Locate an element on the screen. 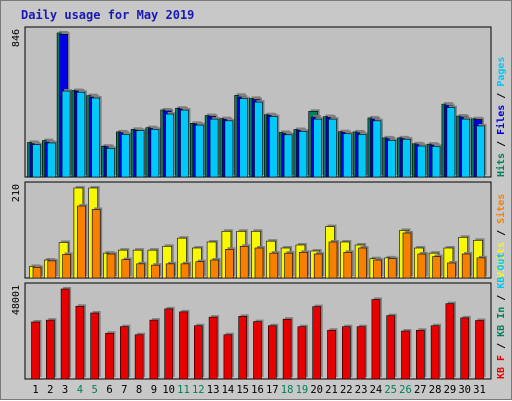 Image resolution: width=512 pixels, height=401 pixels. x-label-day-1: 1 is located at coordinates (35, 390).